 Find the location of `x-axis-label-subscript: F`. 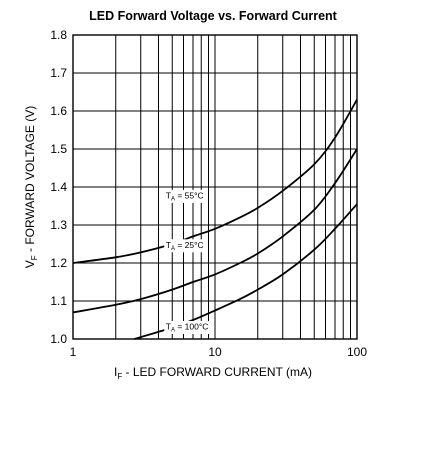

x-axis-label-subscript: F is located at coordinates (119, 376).